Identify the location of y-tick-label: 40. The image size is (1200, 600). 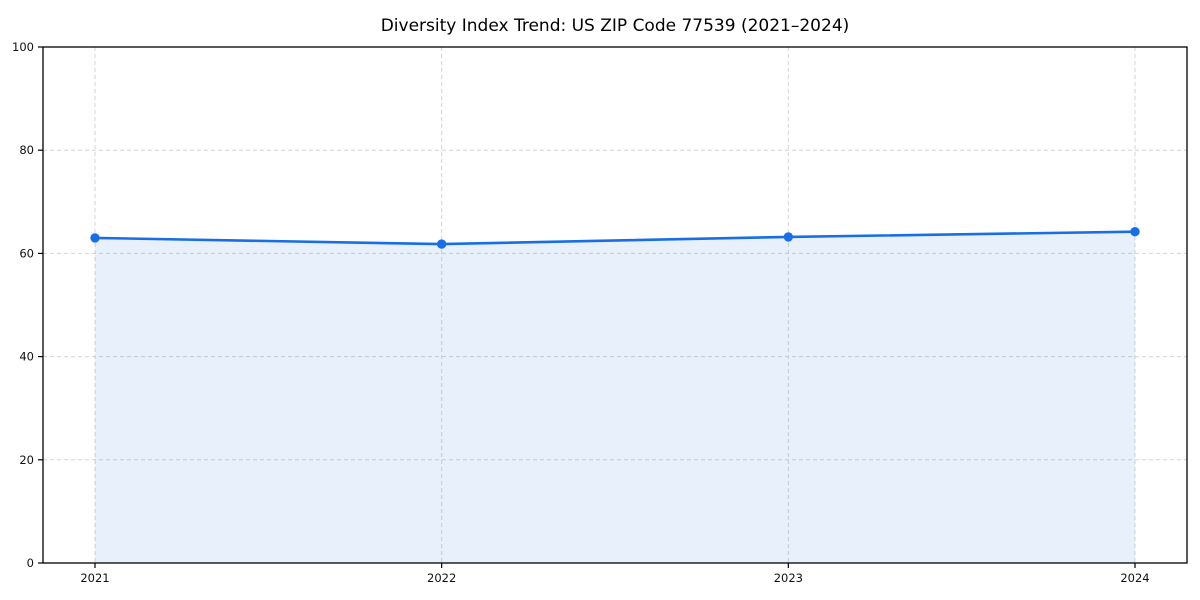
(26, 357).